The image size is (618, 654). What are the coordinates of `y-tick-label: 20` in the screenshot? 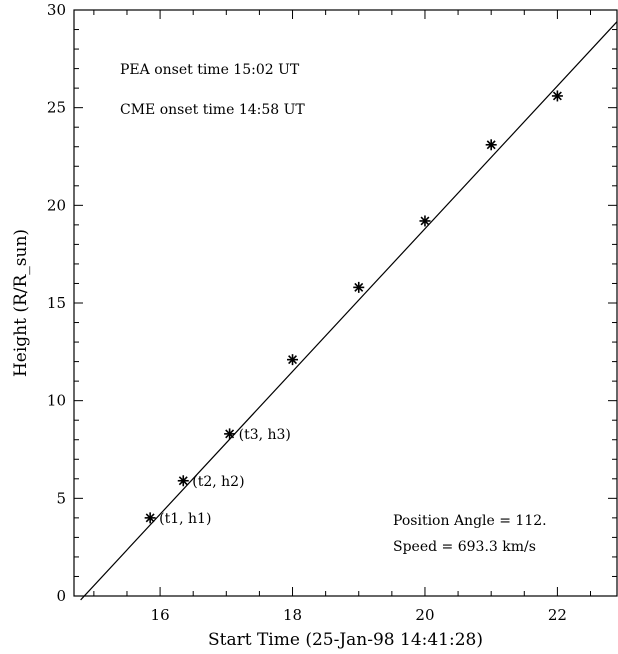 It's located at (56, 205).